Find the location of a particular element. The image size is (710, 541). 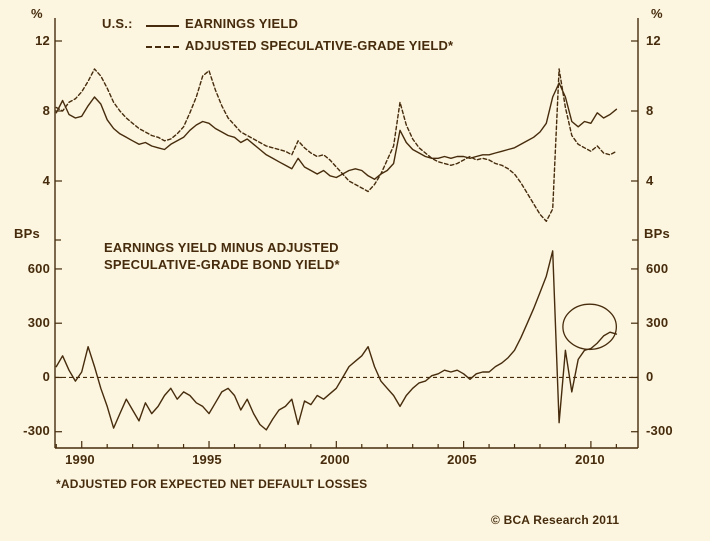

axis-unit-bottom-right: BPs is located at coordinates (657, 233).